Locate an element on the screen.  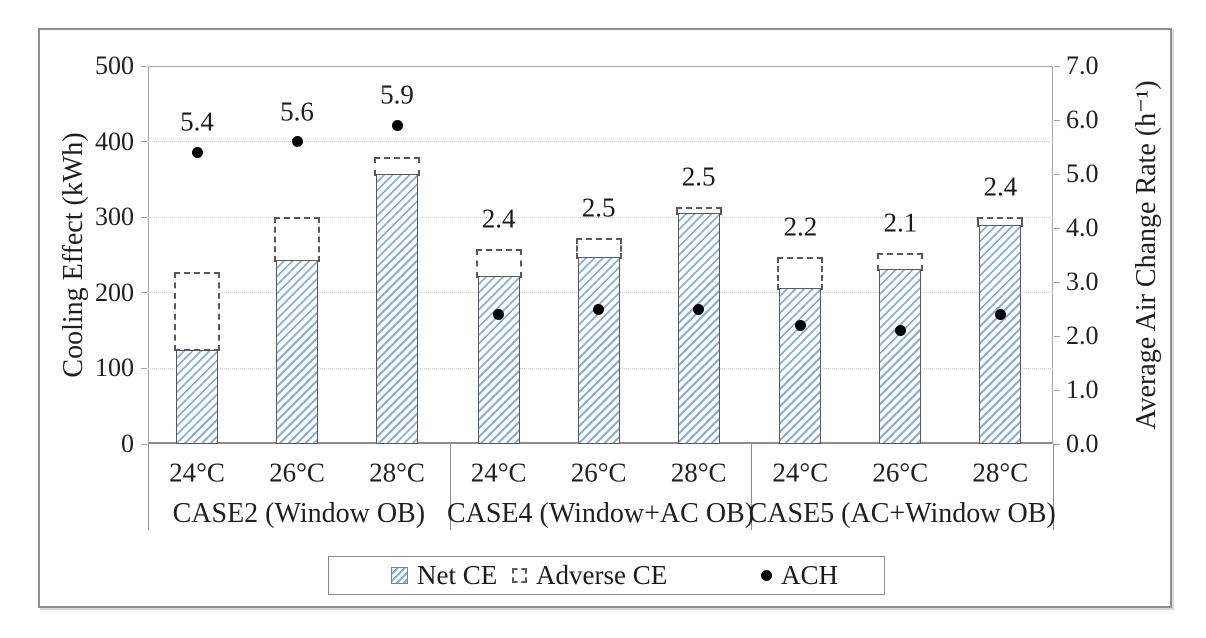
right-axis-tick-label: 5.0 is located at coordinates (1082, 173).